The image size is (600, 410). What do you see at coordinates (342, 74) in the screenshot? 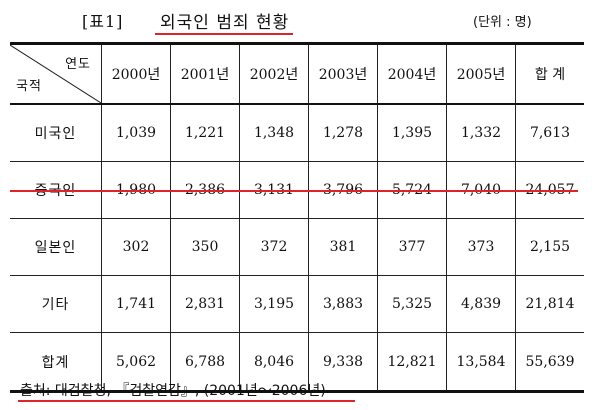
I see `column-header: 2003년` at bounding box center [342, 74].